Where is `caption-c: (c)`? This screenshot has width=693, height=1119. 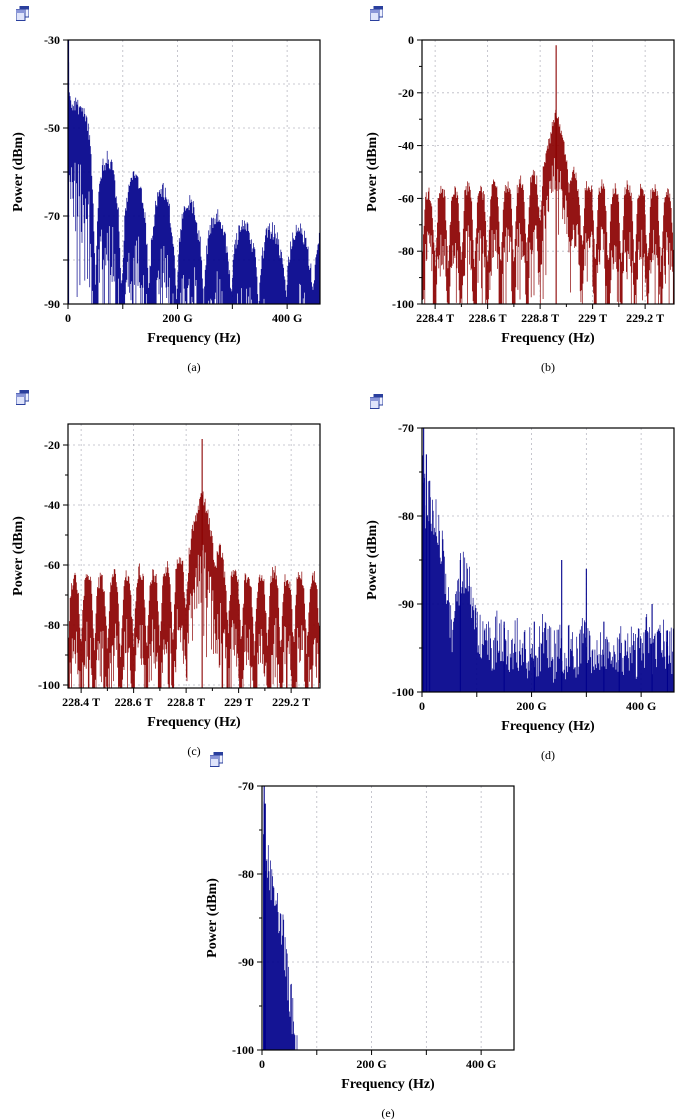 caption-c: (c) is located at coordinates (194, 751).